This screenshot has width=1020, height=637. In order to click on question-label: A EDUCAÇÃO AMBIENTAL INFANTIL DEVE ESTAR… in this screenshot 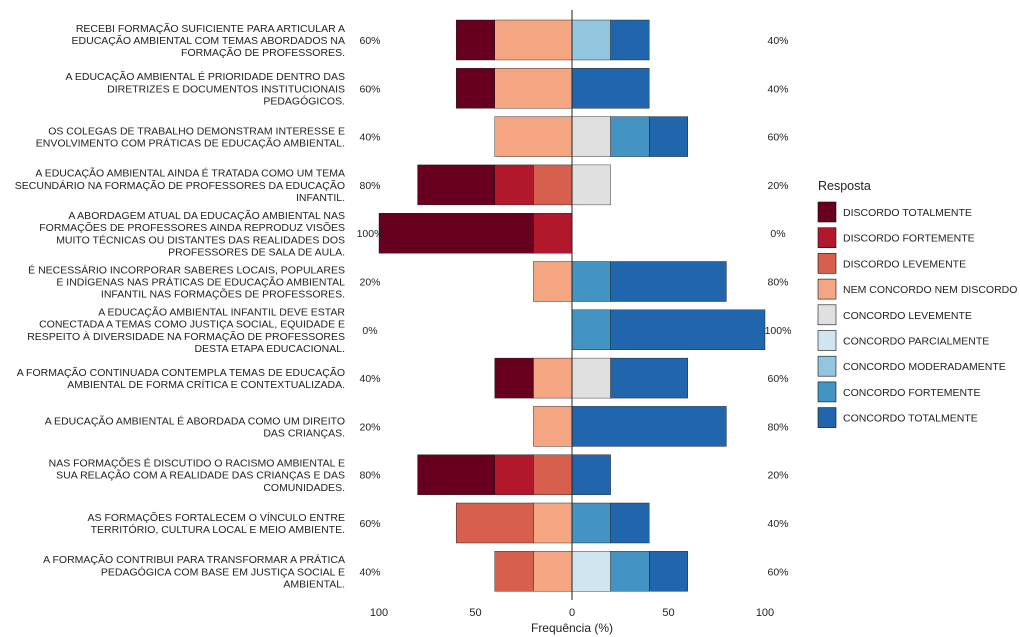, I will do `click(186, 331)`.